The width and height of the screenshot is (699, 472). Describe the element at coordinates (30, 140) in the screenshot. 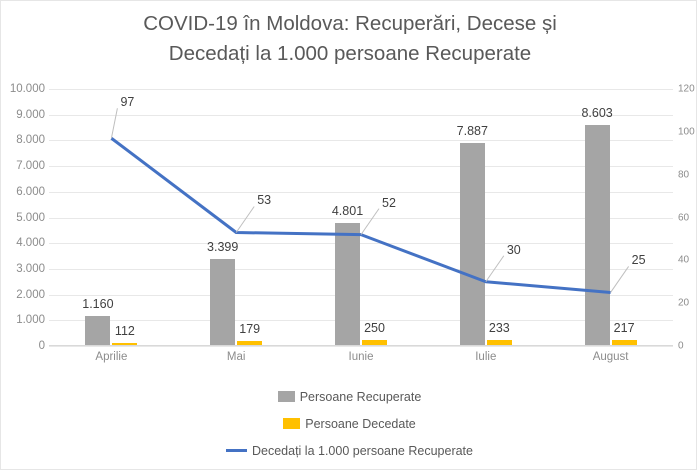

I see `y-axis-left-tick: 8.000` at that location.